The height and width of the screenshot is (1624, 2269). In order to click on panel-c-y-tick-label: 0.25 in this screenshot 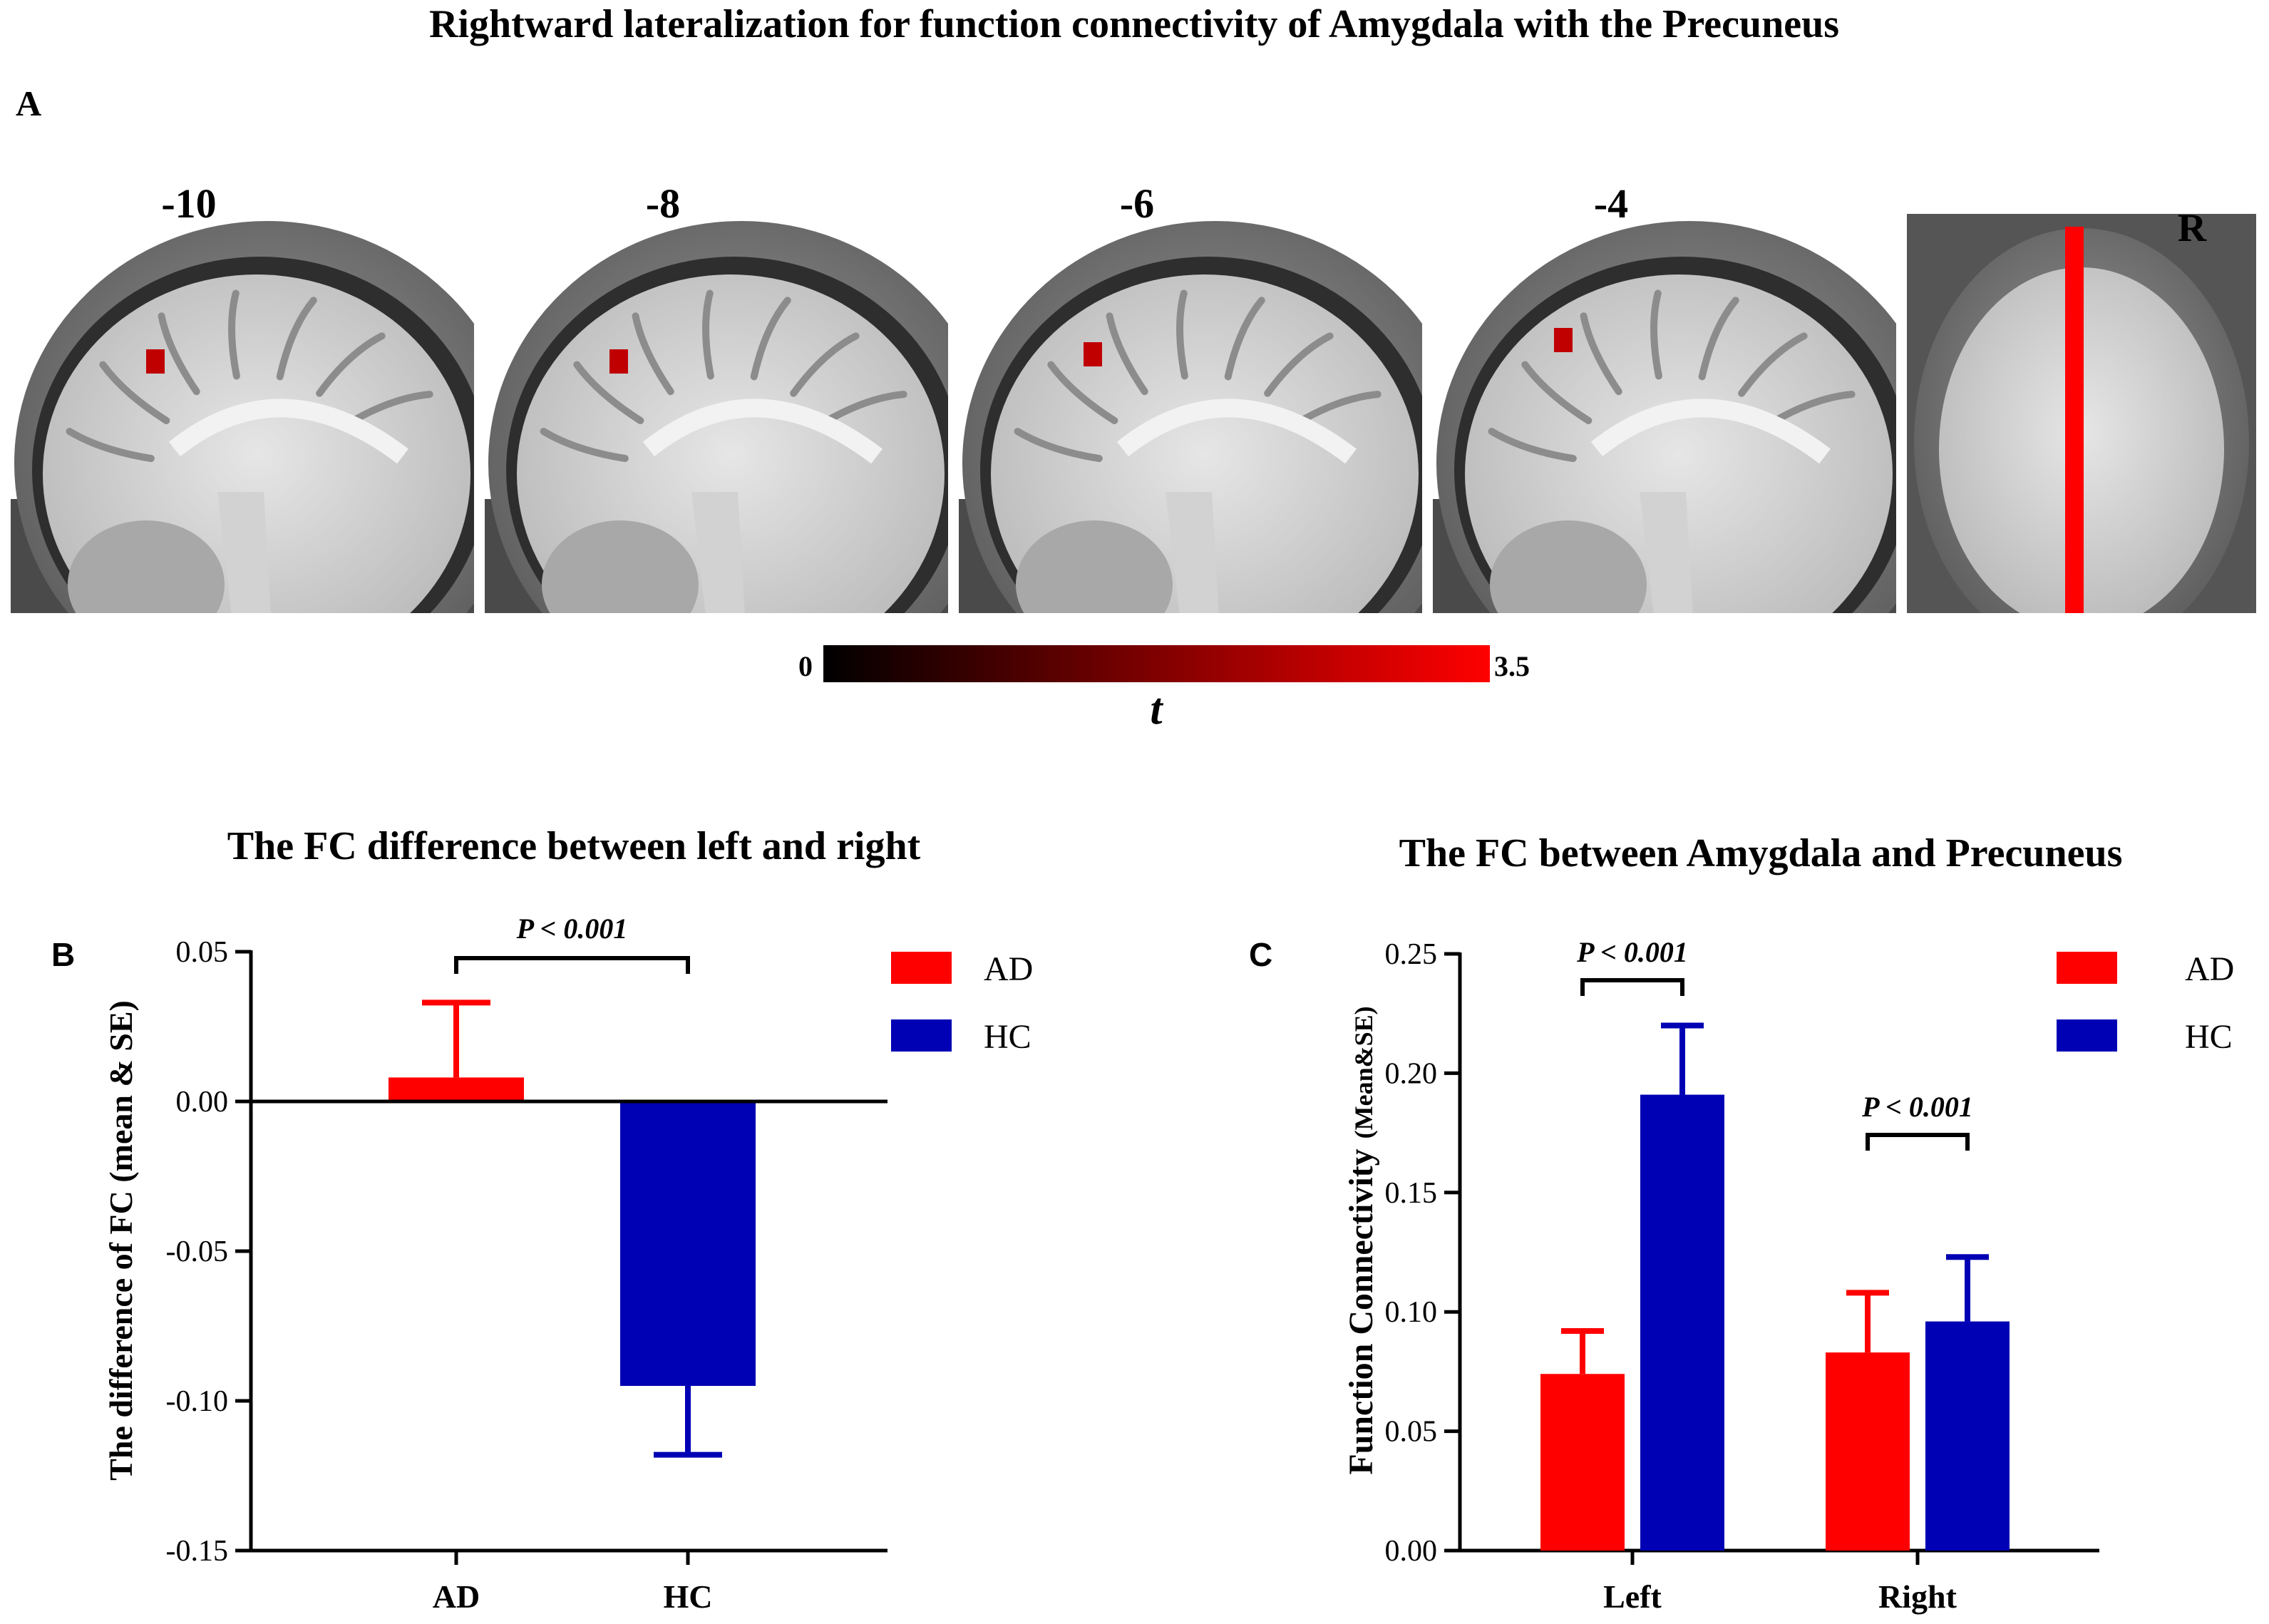, I will do `click(1411, 954)`.